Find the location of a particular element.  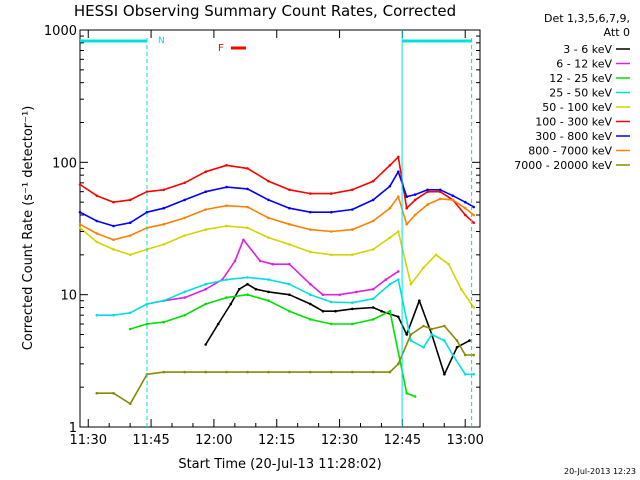

legend-label: 6 - 12 keV is located at coordinates (584, 64).